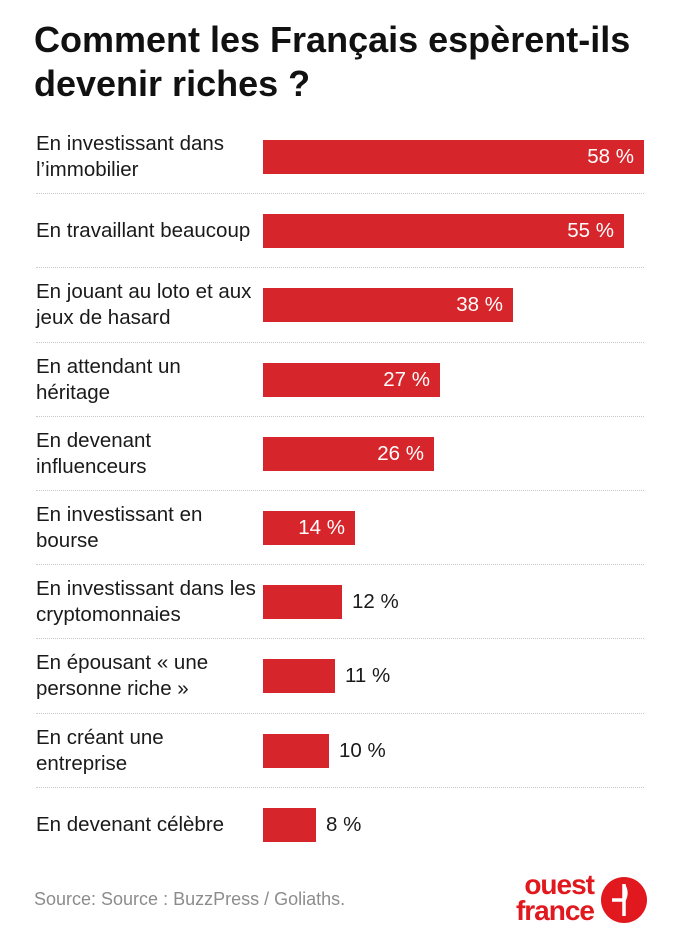 This screenshot has height=939, width=680. What do you see at coordinates (555, 910) in the screenshot?
I see `logo-text-france: france` at bounding box center [555, 910].